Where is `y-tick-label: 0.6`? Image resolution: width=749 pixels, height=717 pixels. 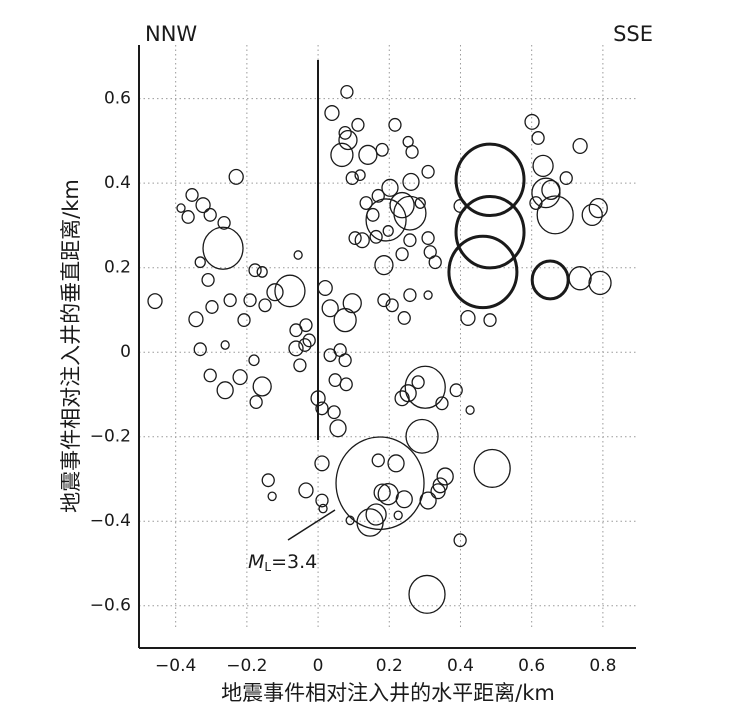
y-tick-label: 0.6 is located at coordinates (117, 99).